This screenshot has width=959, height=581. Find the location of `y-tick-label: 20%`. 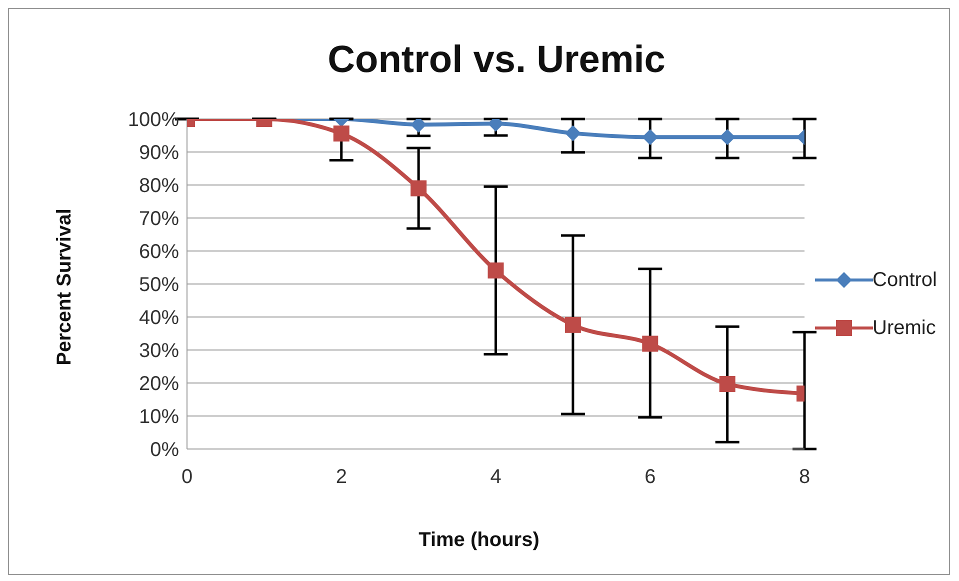

y-tick-label: 20% is located at coordinates (159, 384).